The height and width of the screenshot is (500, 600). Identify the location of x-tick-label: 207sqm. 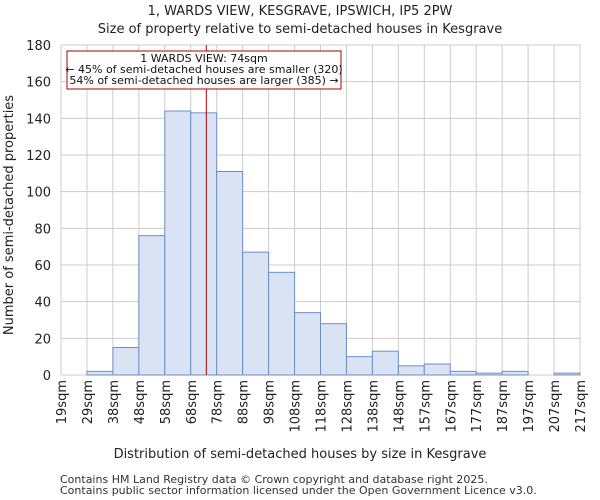
(555, 406).